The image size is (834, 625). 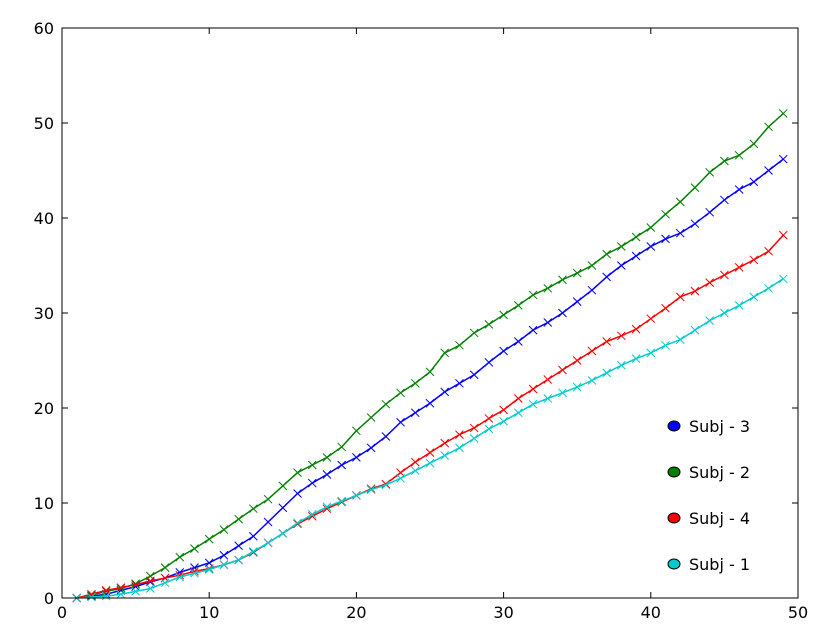 What do you see at coordinates (503, 612) in the screenshot?
I see `x-tick-label: 30` at bounding box center [503, 612].